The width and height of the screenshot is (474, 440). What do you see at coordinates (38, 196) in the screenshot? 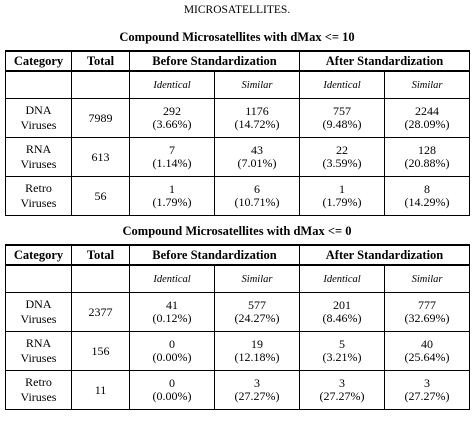
I see `category-cell: Retro Viruses` at bounding box center [38, 196].